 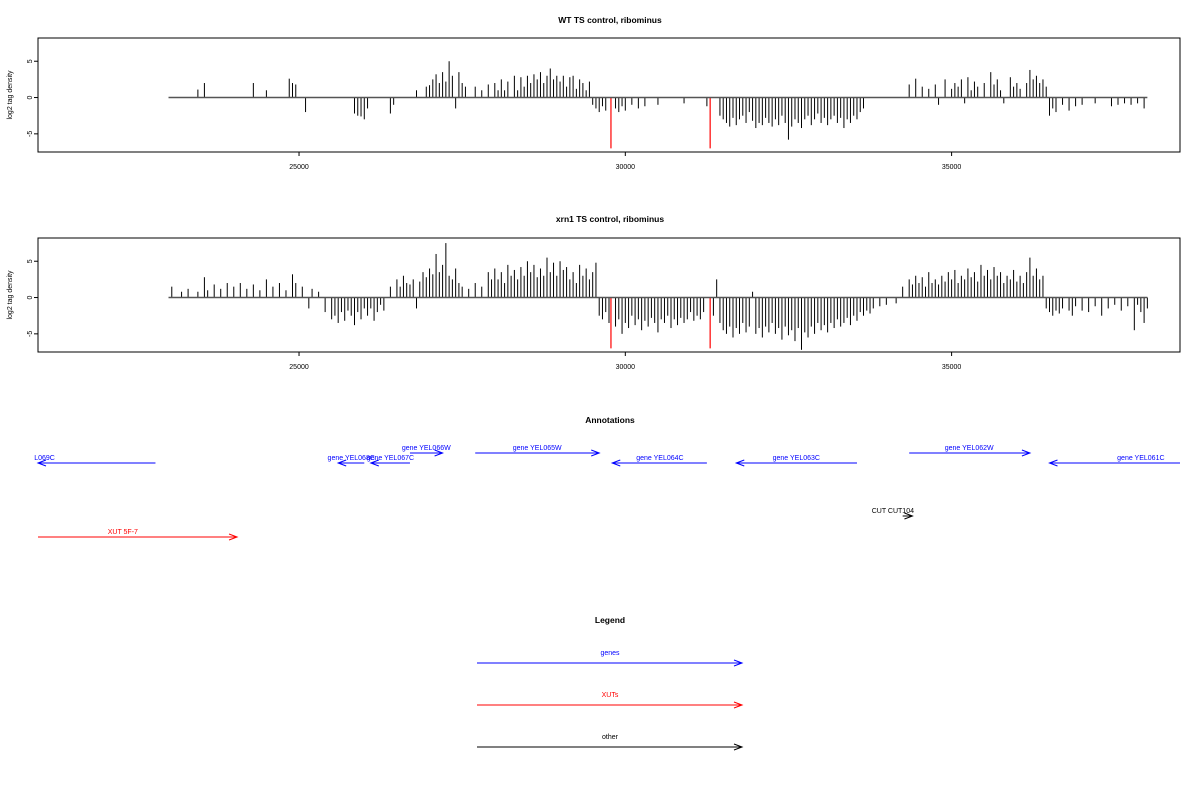 I want to click on legend-label: other, so click(x=610, y=737).